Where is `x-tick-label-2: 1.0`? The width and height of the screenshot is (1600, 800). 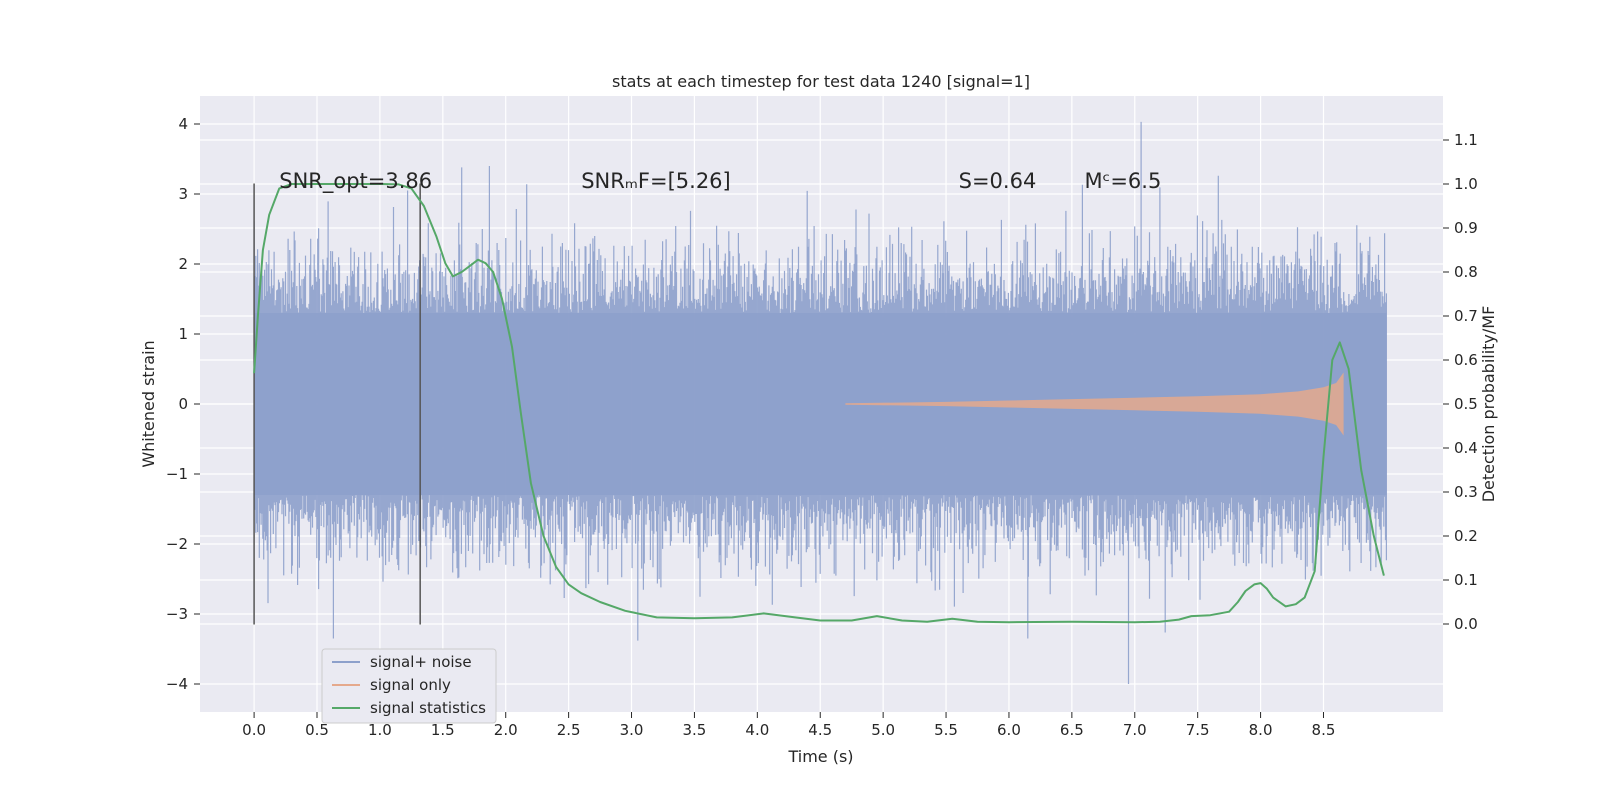
x-tick-label-2: 1.0 is located at coordinates (380, 730).